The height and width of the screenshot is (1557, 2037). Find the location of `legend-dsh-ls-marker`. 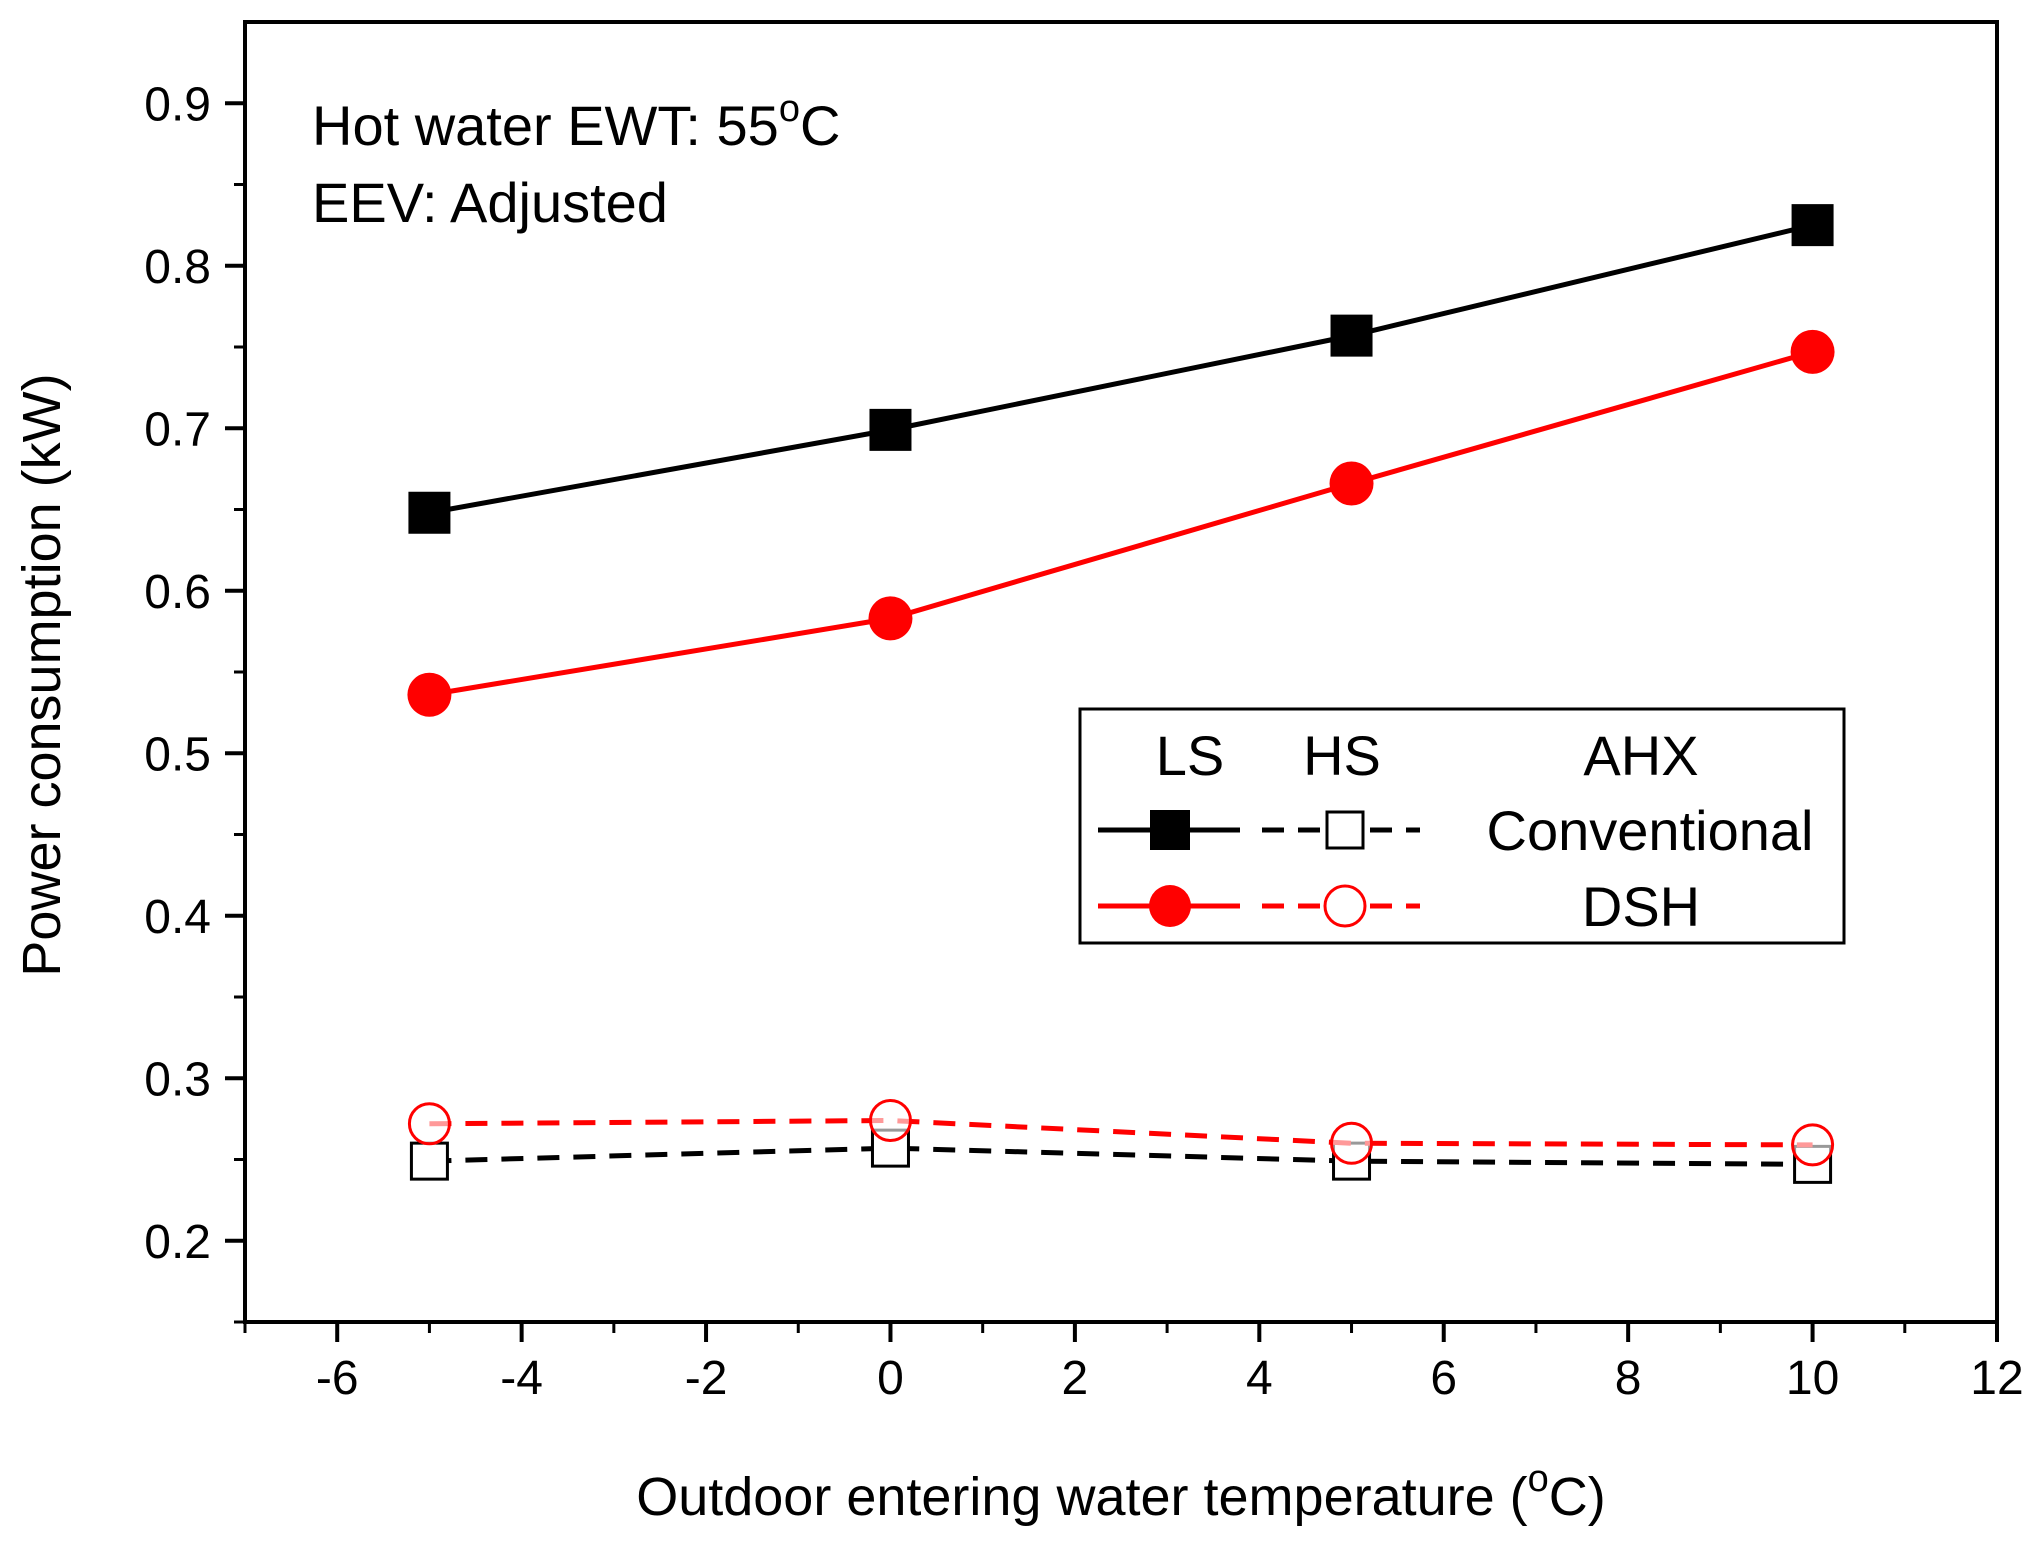

legend-dsh-ls-marker is located at coordinates (1170, 906).